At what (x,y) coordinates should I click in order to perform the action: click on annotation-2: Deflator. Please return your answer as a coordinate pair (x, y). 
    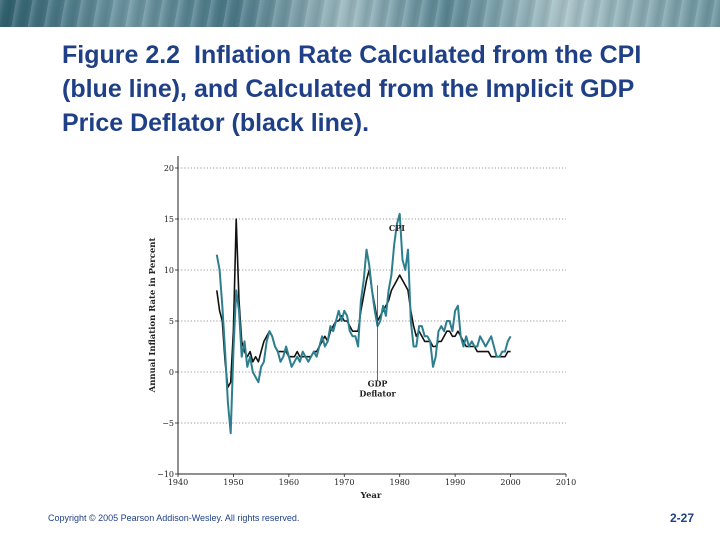
    Looking at the image, I should click on (377, 393).